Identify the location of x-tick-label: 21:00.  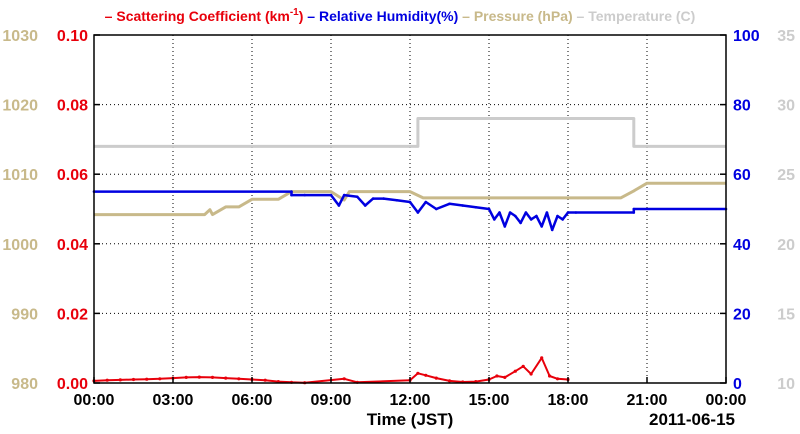
(647, 400).